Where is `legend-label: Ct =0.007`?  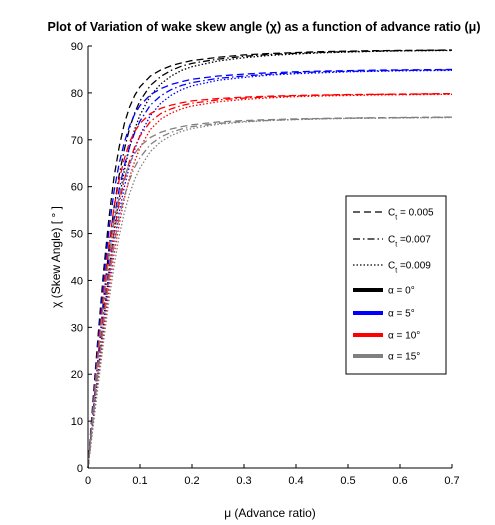 legend-label: Ct =0.007 is located at coordinates (409, 242).